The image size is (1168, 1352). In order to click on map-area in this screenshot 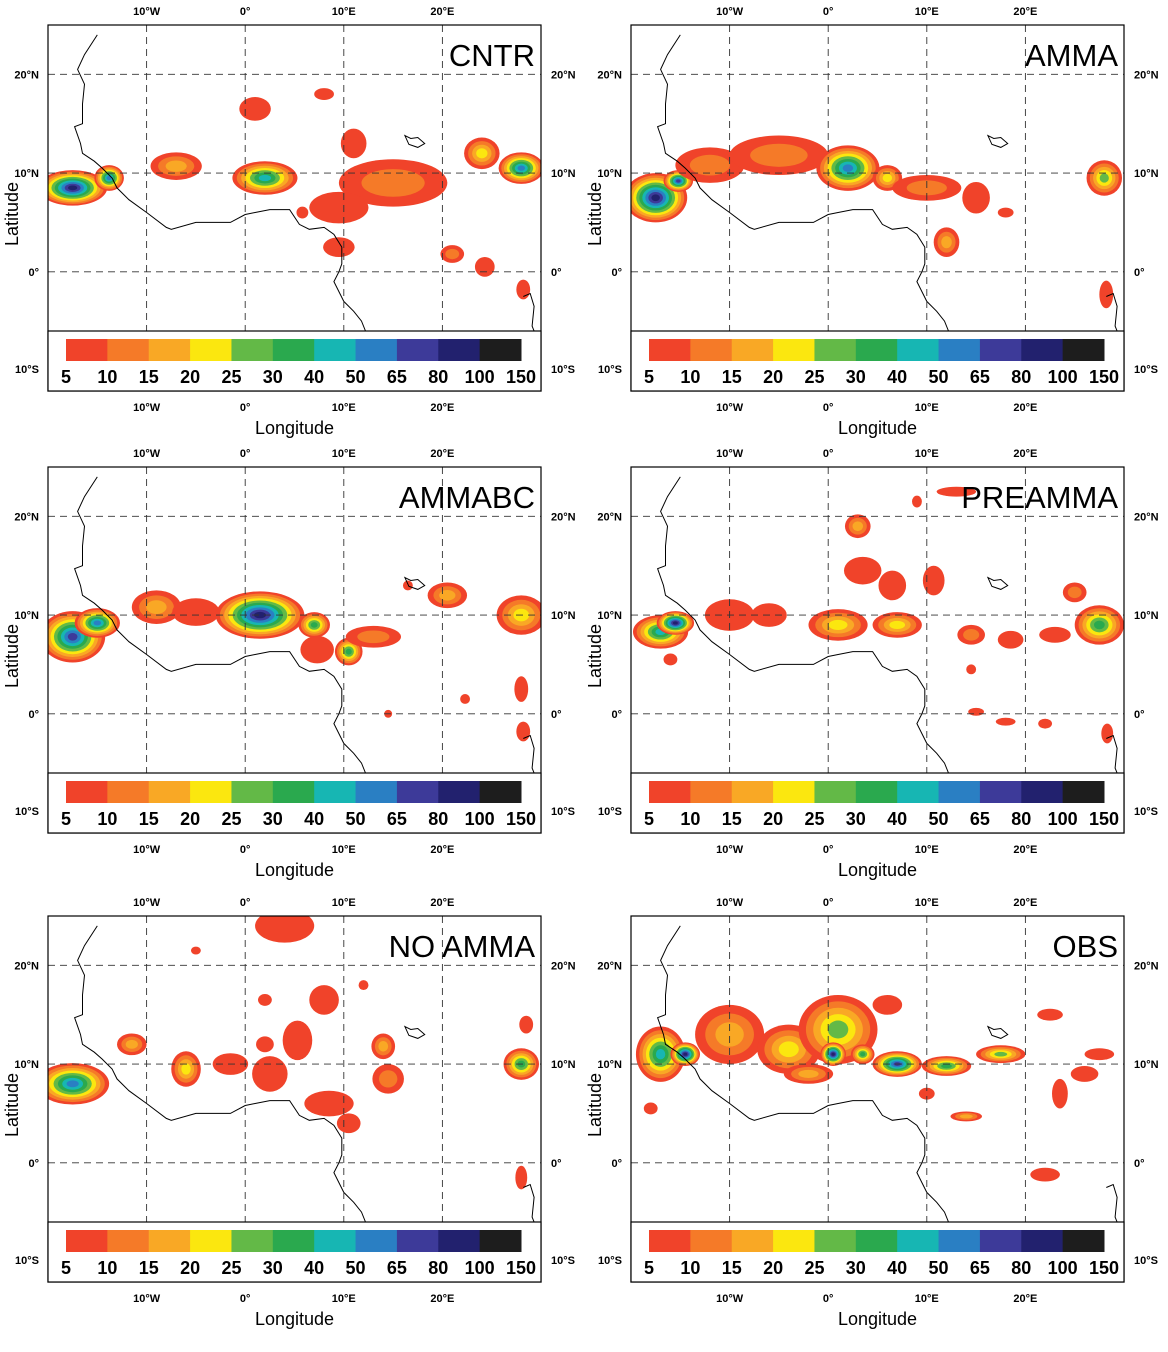, I will do `click(294, 624)`.